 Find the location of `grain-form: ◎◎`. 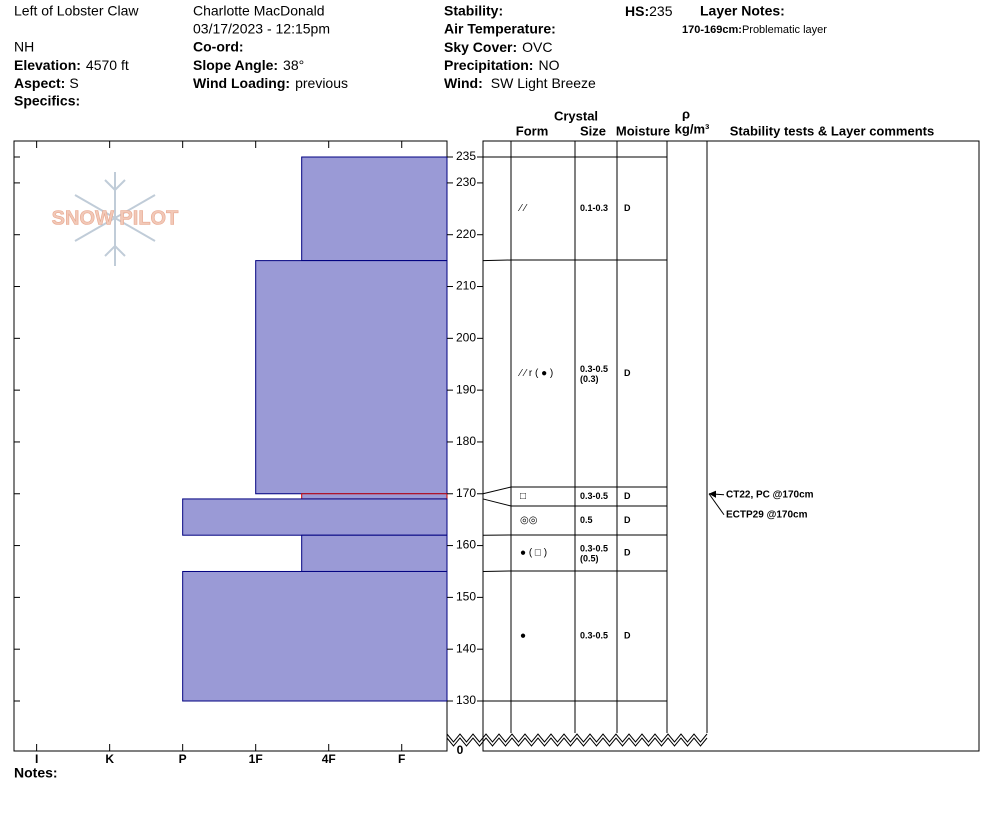

grain-form: ◎◎ is located at coordinates (529, 520).